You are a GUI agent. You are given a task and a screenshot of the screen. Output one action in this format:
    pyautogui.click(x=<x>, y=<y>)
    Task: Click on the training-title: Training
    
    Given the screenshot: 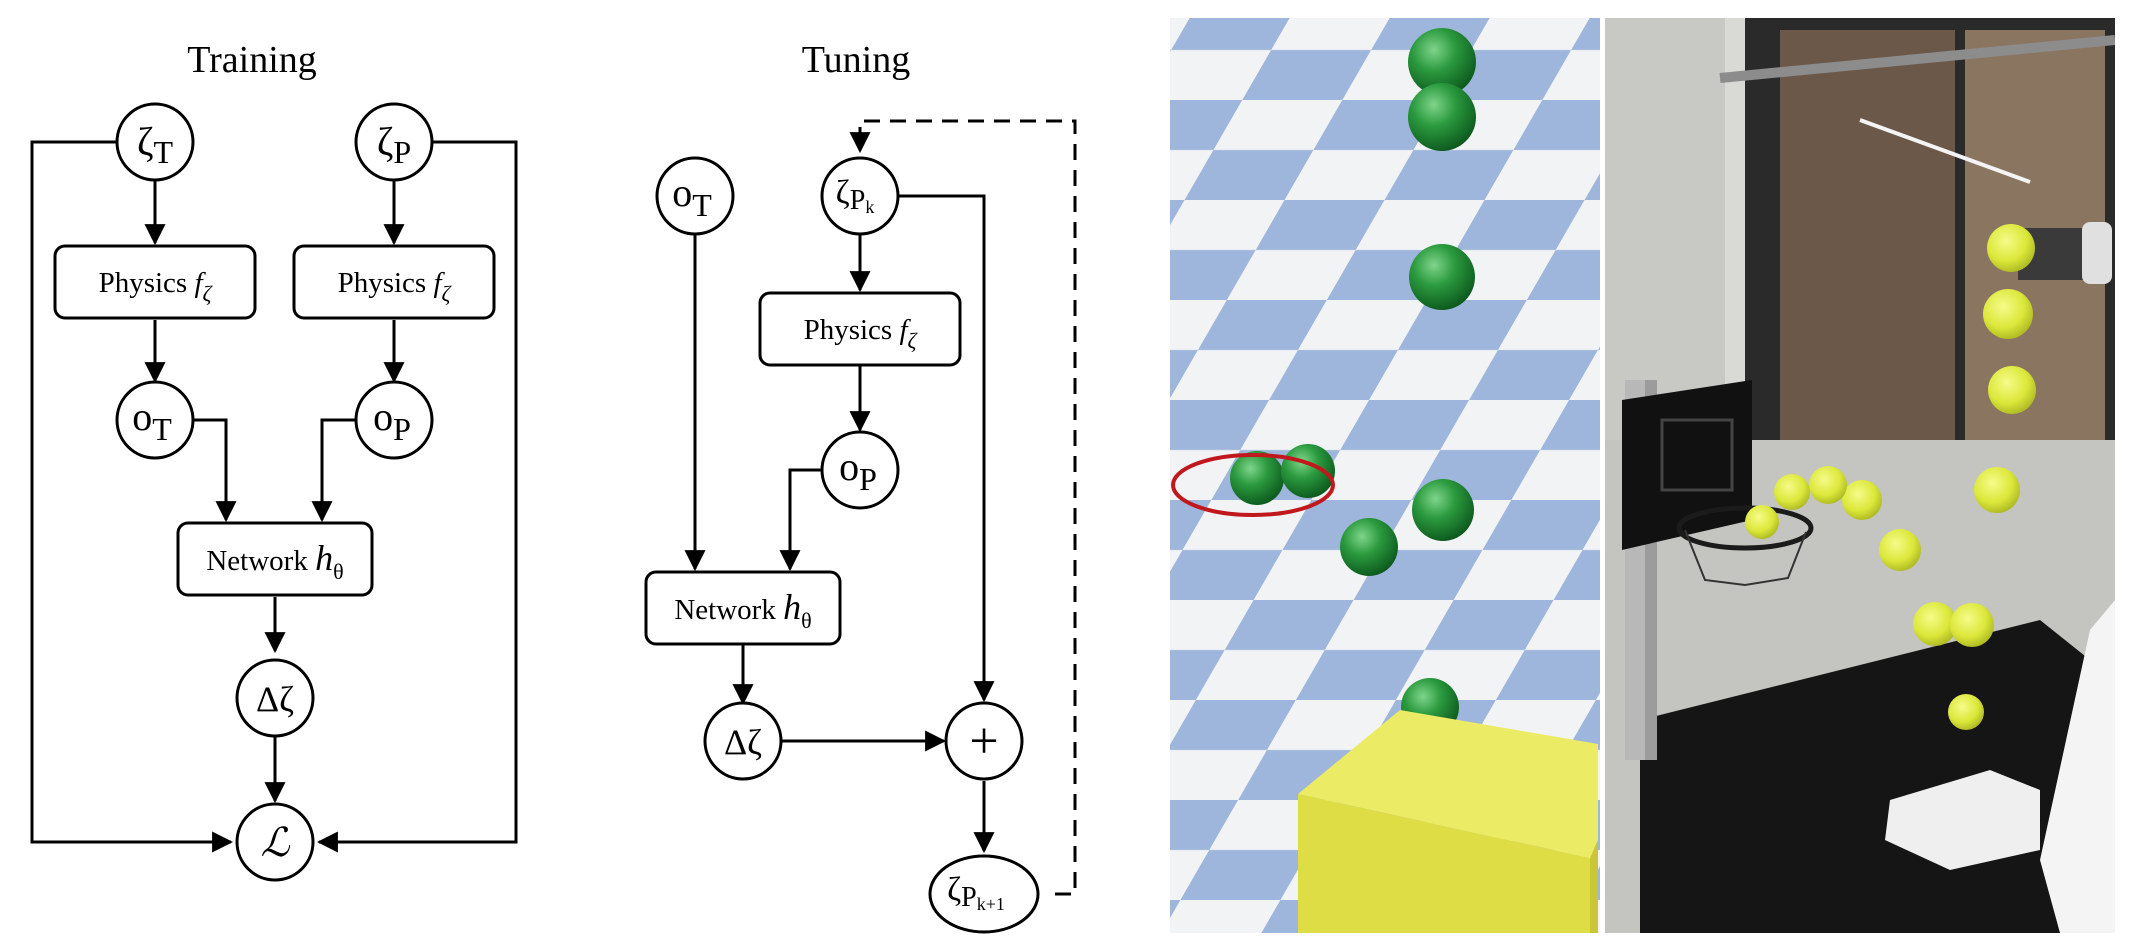 What is the action you would take?
    pyautogui.click(x=252, y=60)
    